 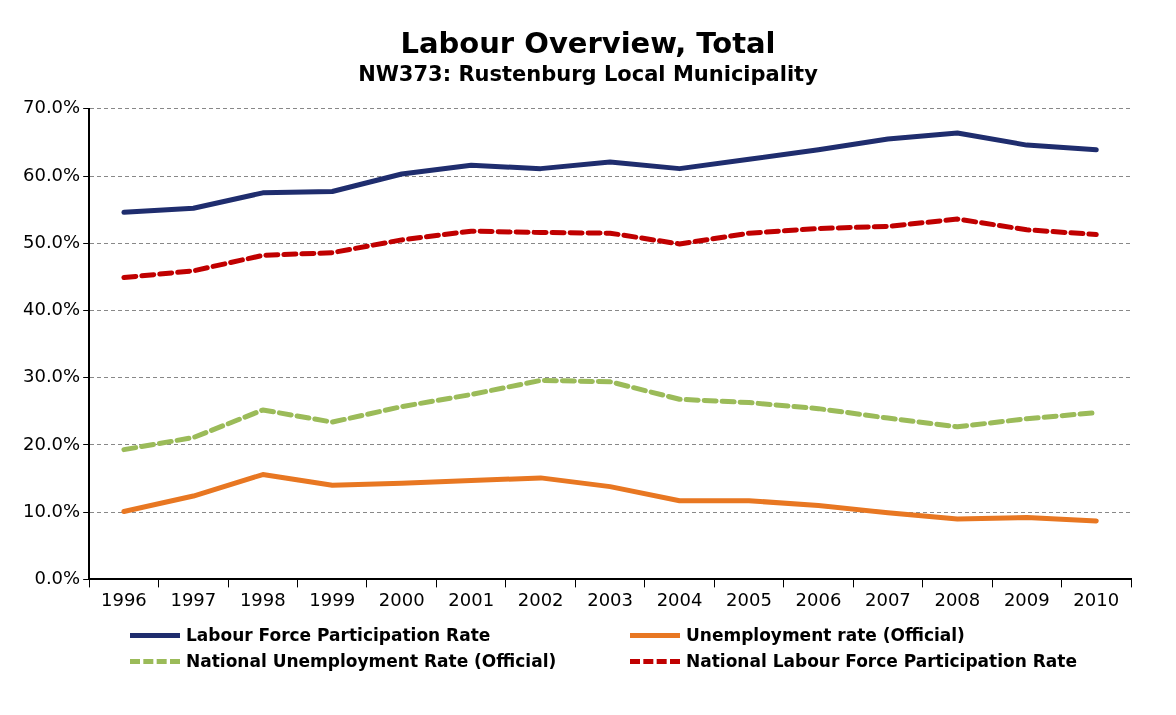 What do you see at coordinates (262, 599) in the screenshot?
I see `x-tick-label: 1998` at bounding box center [262, 599].